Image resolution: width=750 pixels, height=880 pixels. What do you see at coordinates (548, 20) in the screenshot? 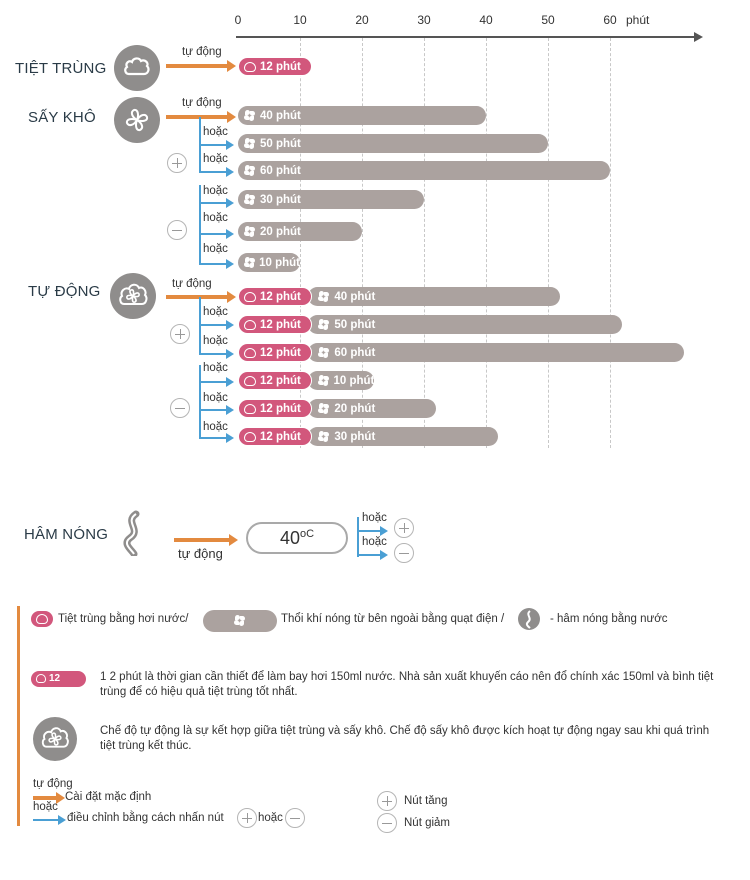
I see `axis-tick-label: 50` at bounding box center [548, 20].